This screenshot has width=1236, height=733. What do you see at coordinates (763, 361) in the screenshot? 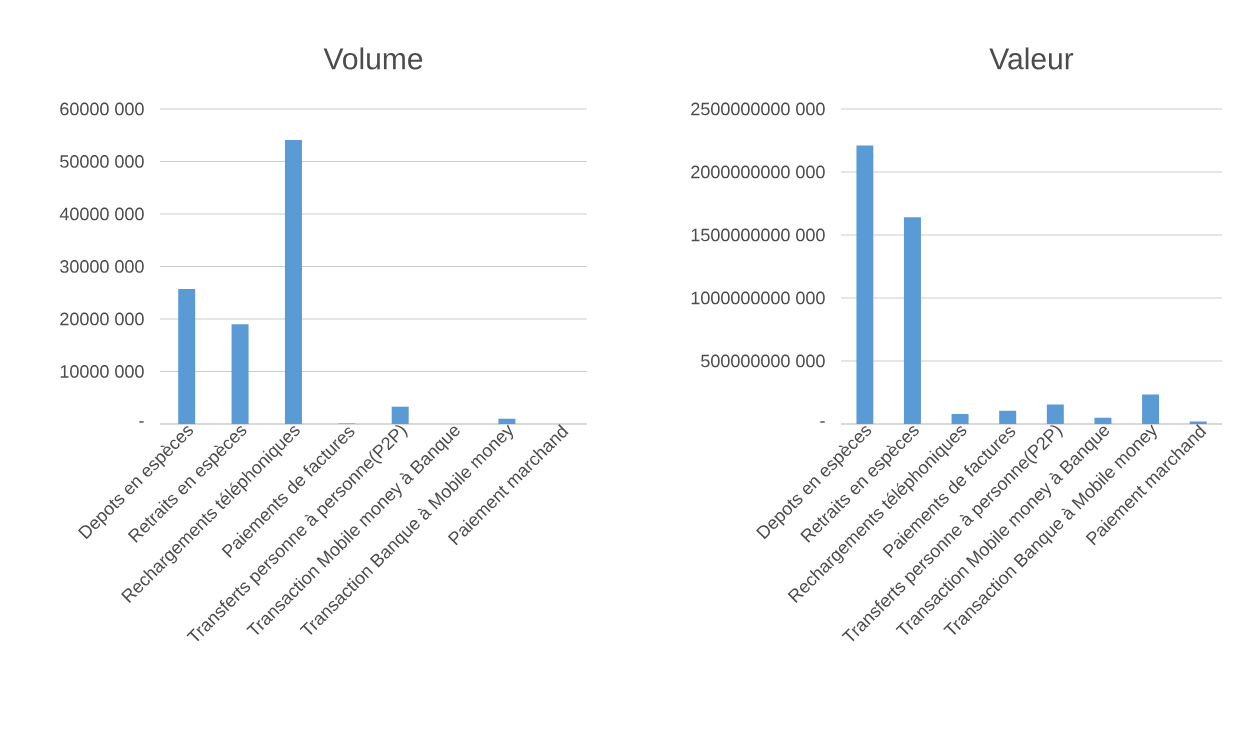
I see `y-tick-label: 500000000 000` at bounding box center [763, 361].